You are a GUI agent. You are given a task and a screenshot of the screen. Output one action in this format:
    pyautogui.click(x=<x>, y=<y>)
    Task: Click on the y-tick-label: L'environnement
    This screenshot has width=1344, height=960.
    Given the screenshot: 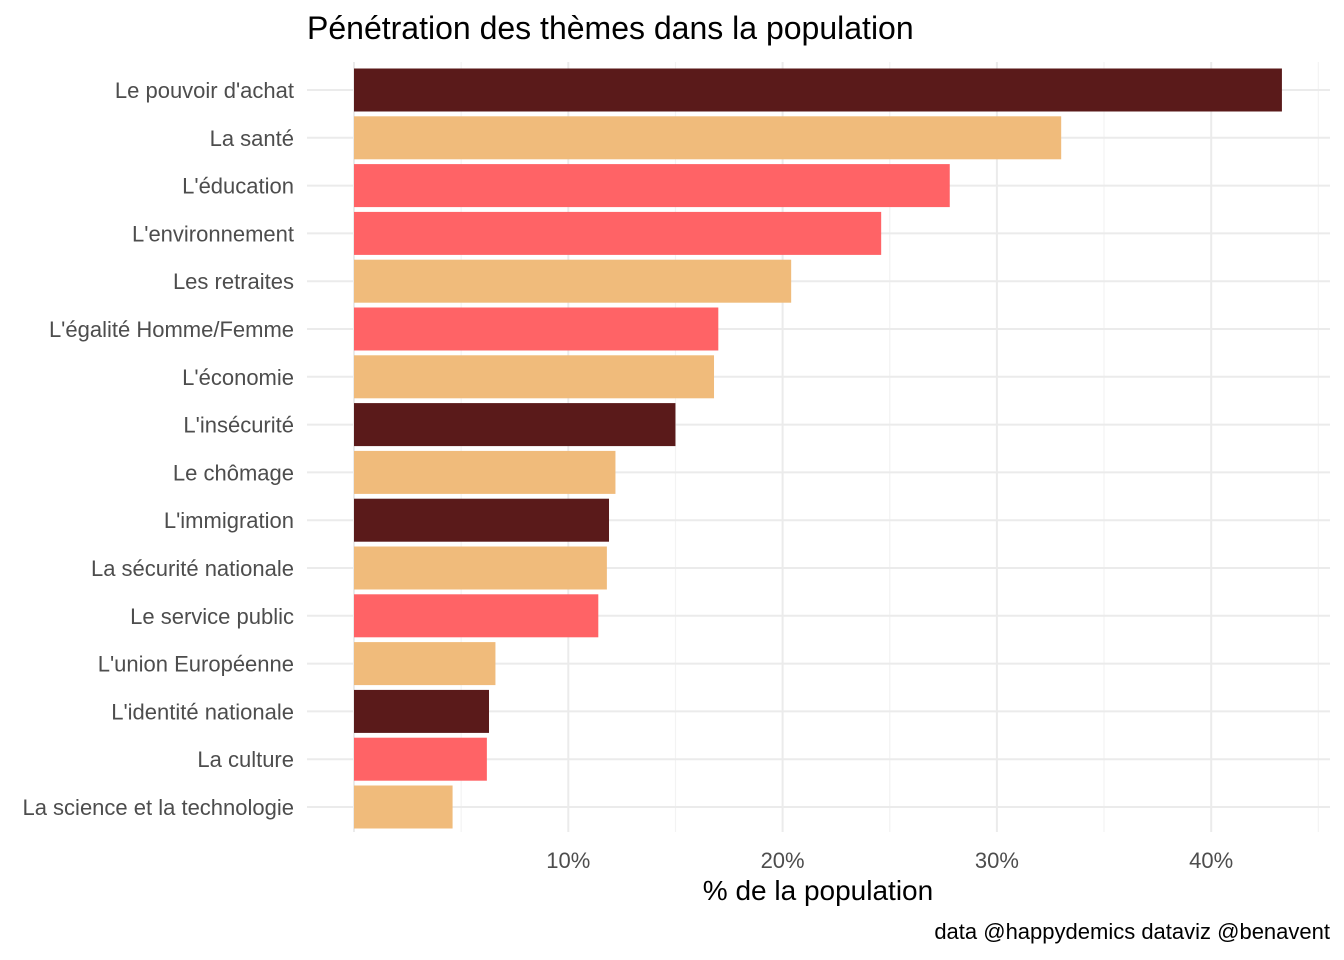 What is the action you would take?
    pyautogui.click(x=213, y=233)
    